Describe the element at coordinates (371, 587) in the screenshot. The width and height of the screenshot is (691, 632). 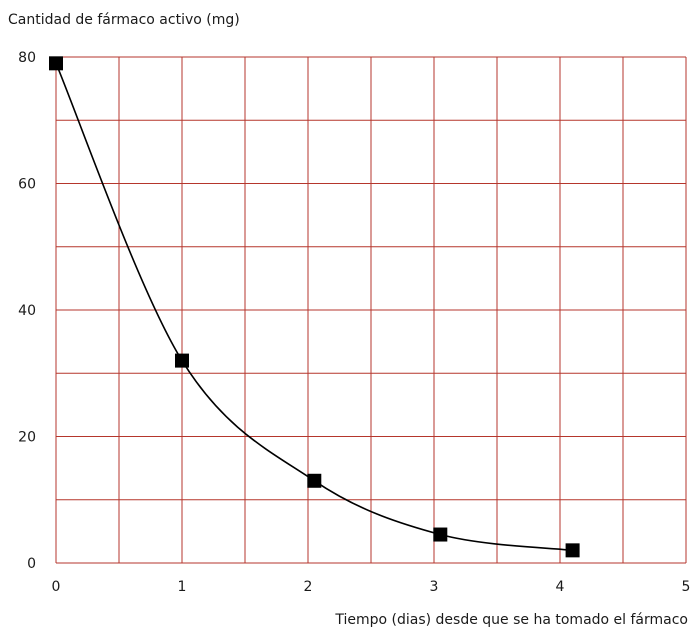
I see `x-tick-labels: 0 1 2 3 4 5` at that location.